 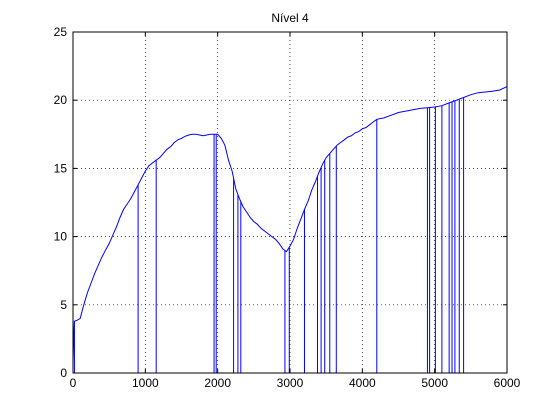 What do you see at coordinates (63, 373) in the screenshot?
I see `y-tick-label: 0` at bounding box center [63, 373].